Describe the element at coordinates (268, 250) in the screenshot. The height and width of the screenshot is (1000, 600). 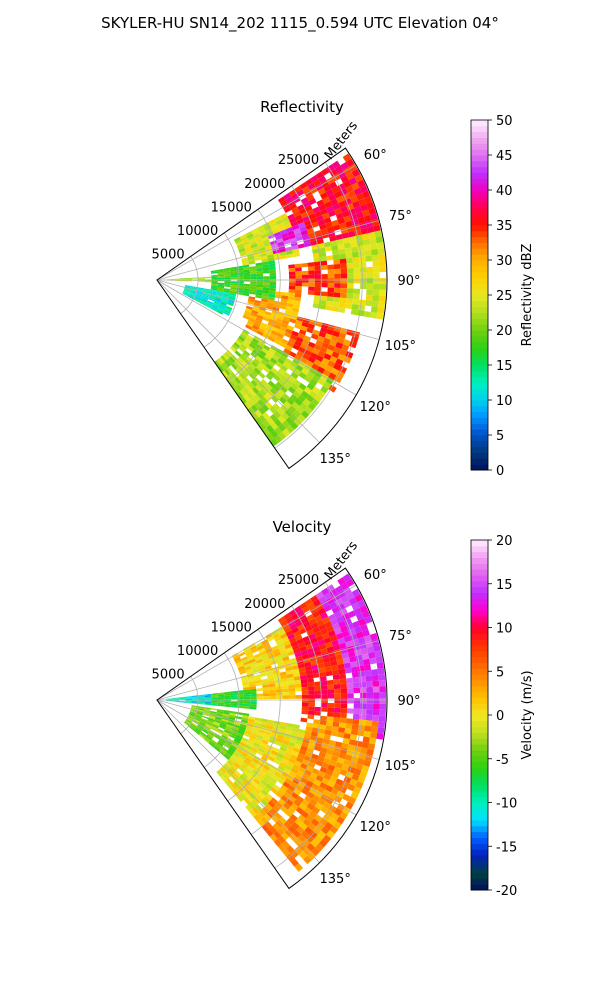
I see `azimuth-spoke` at that location.